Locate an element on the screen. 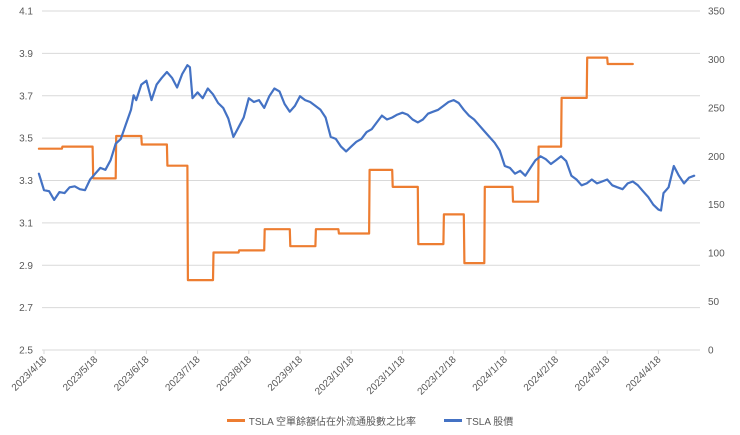 This screenshot has height=435, width=740. right-tick-label: 0 is located at coordinates (711, 351).